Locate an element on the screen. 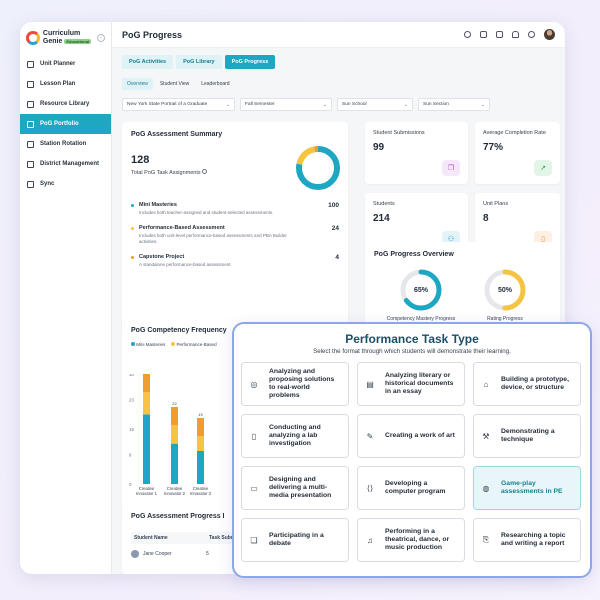 This screenshot has width=600, height=600. y-tick-label: 0 is located at coordinates (130, 484).